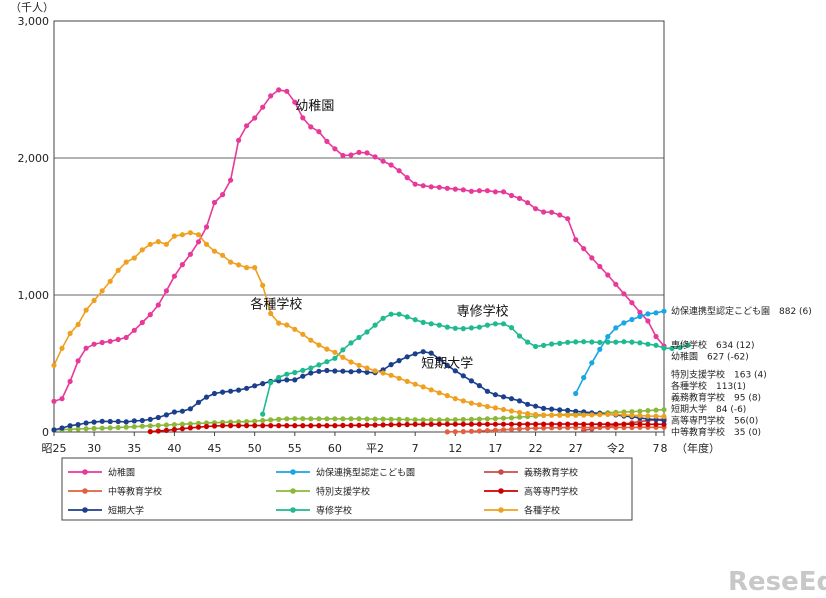  I want to click on y-tick-label: 1,000, so click(34, 295).